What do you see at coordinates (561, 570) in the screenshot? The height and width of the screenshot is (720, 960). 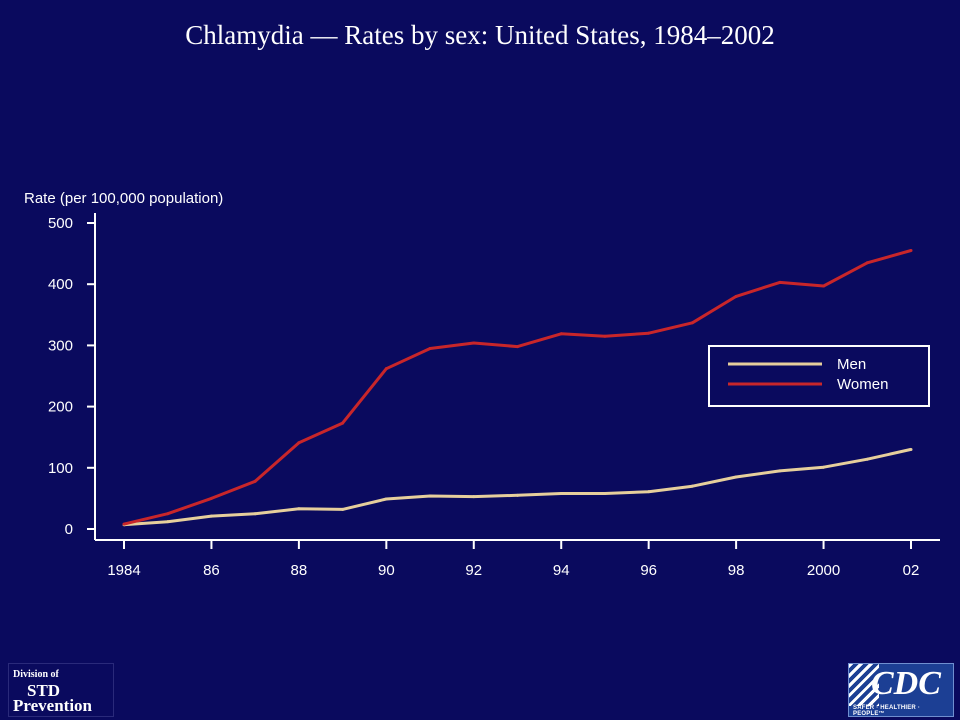 I see `x-tick-label: 94` at bounding box center [561, 570].